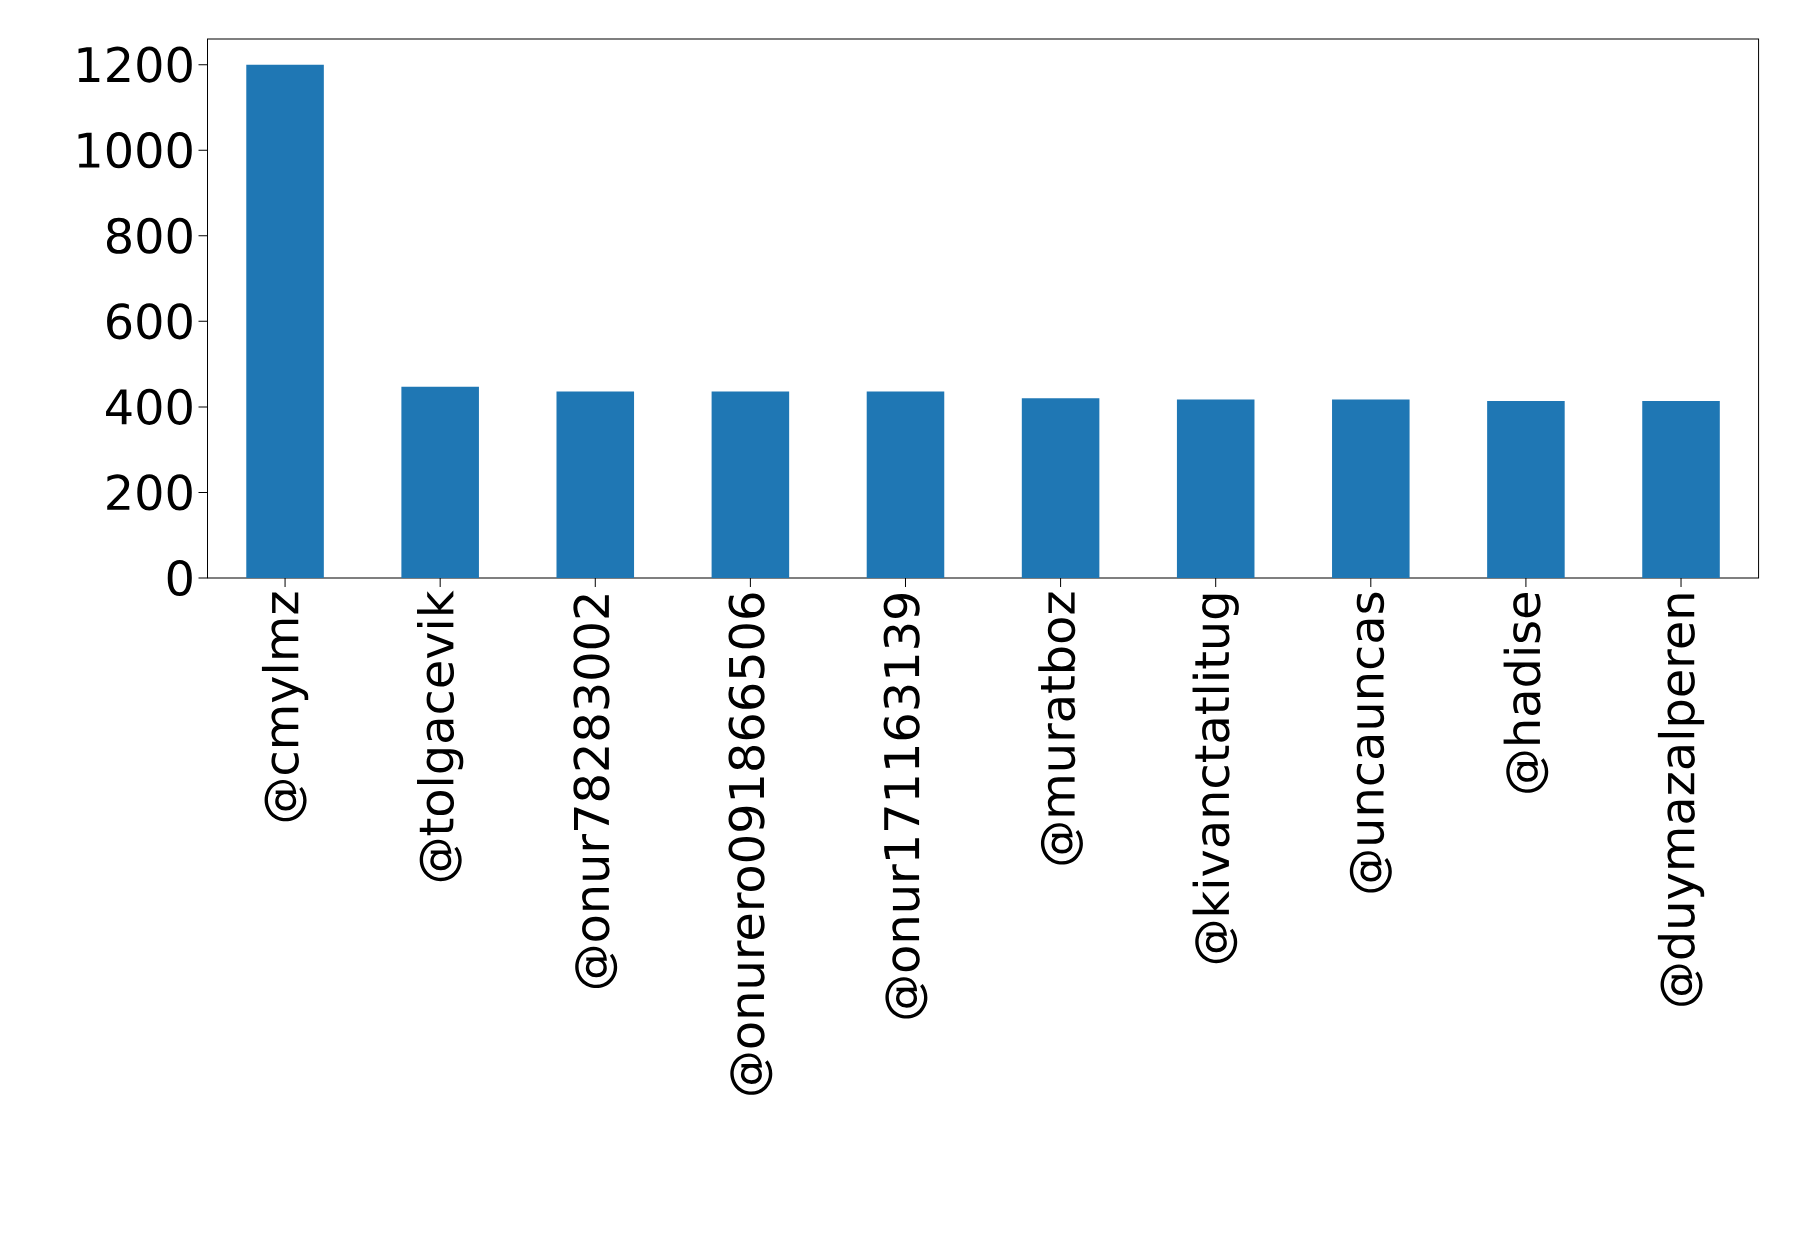 Image resolution: width=1798 pixels, height=1251 pixels. Describe the element at coordinates (905, 806) in the screenshot. I see `x-tick-label: @onur171163139` at that location.